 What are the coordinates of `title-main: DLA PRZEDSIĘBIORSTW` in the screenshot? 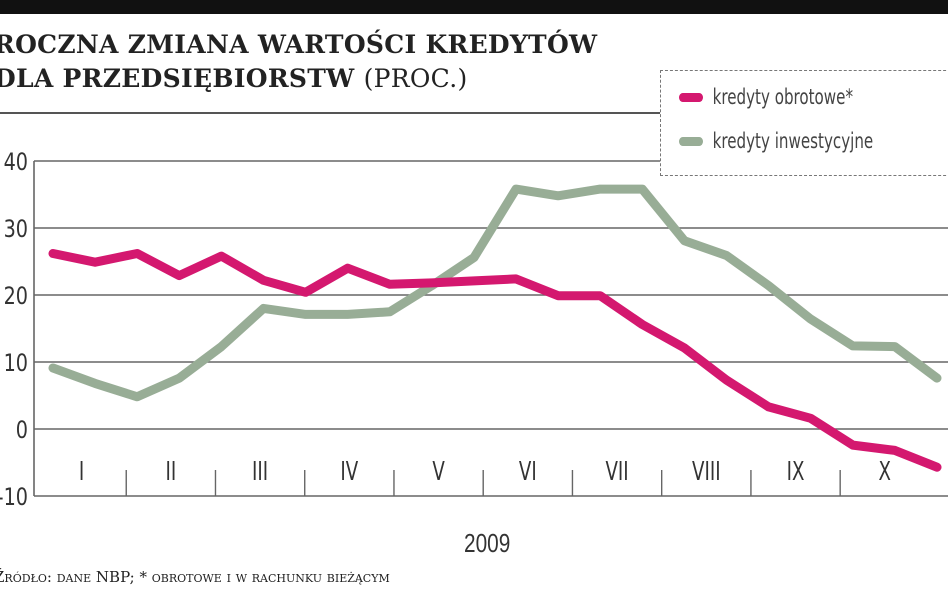 It's located at (177, 78).